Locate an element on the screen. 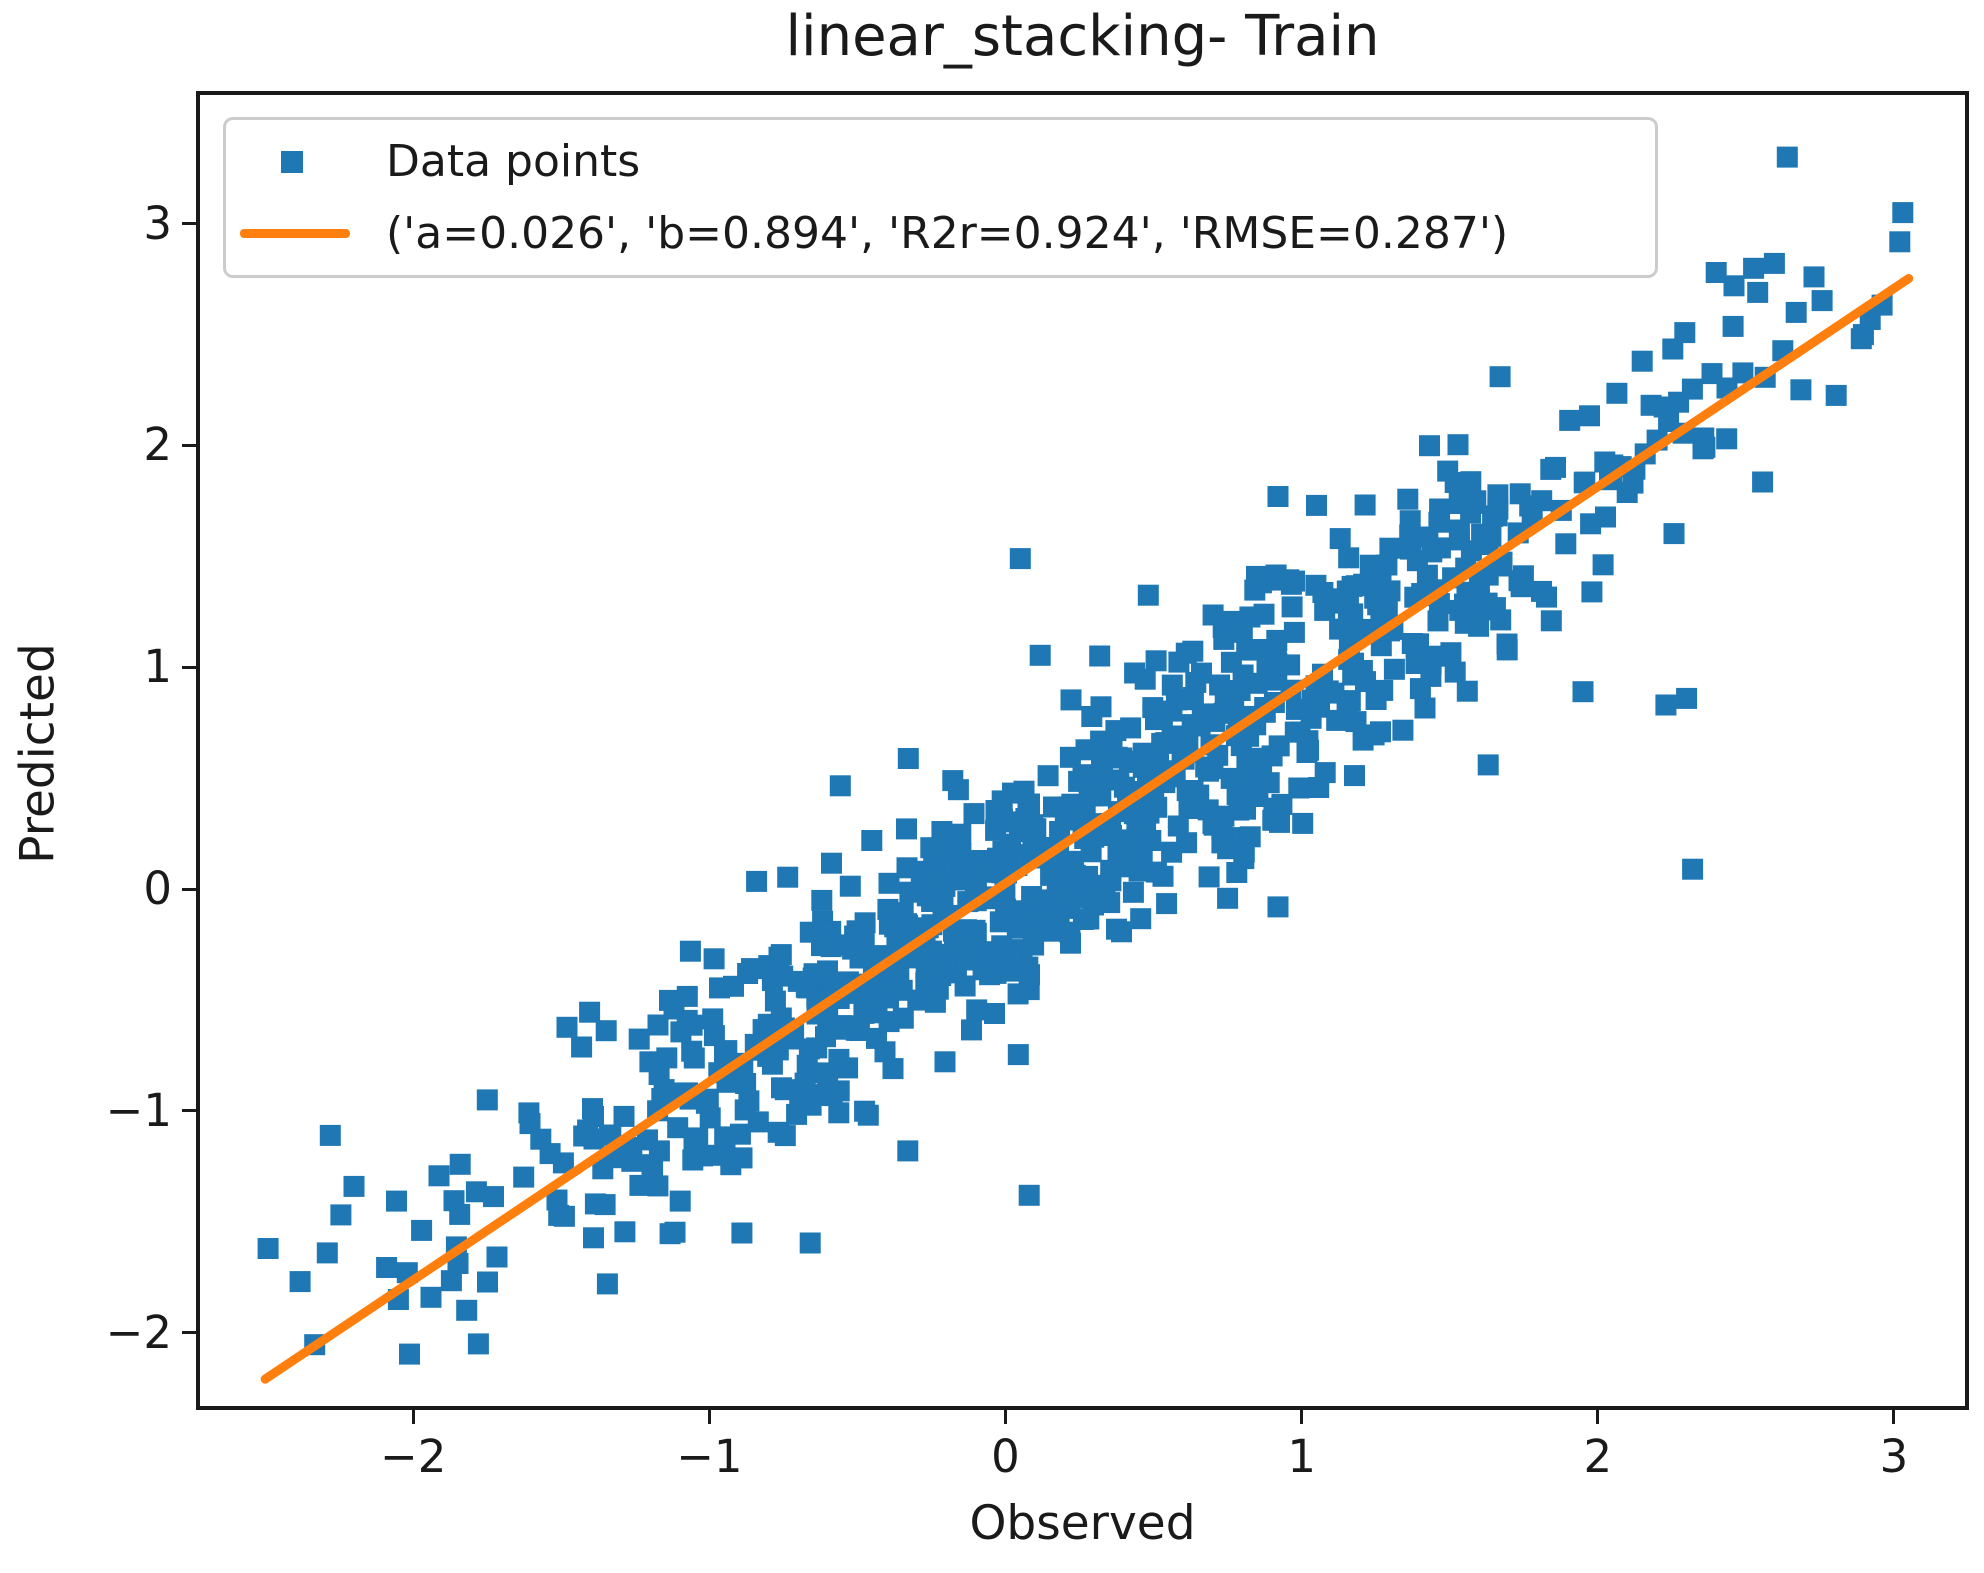 The width and height of the screenshot is (1984, 1573). x-tick-label: 0 is located at coordinates (1005, 1456).